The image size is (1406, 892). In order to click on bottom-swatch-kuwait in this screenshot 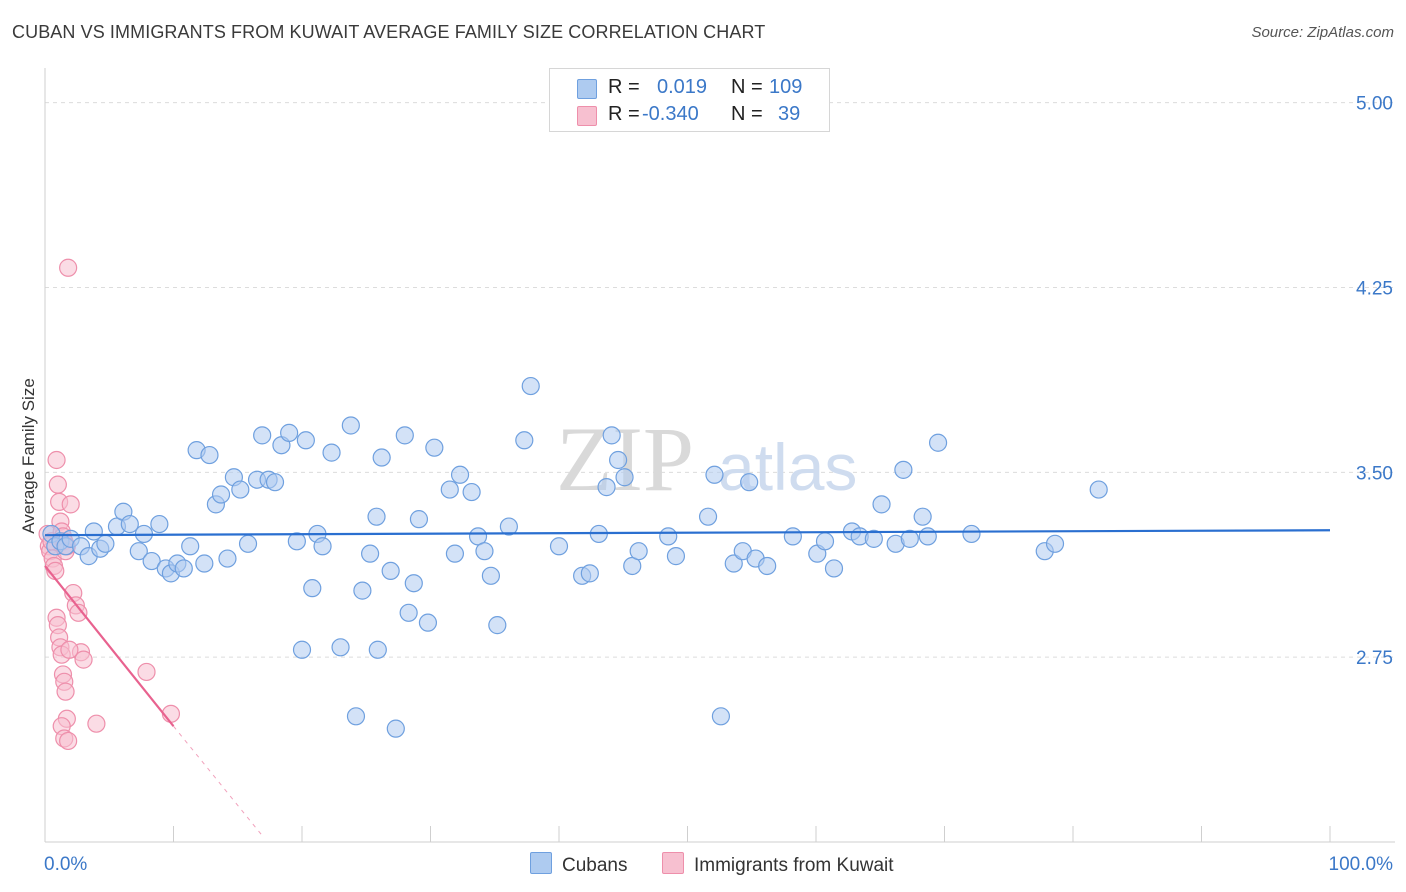, I will do `click(673, 863)`.